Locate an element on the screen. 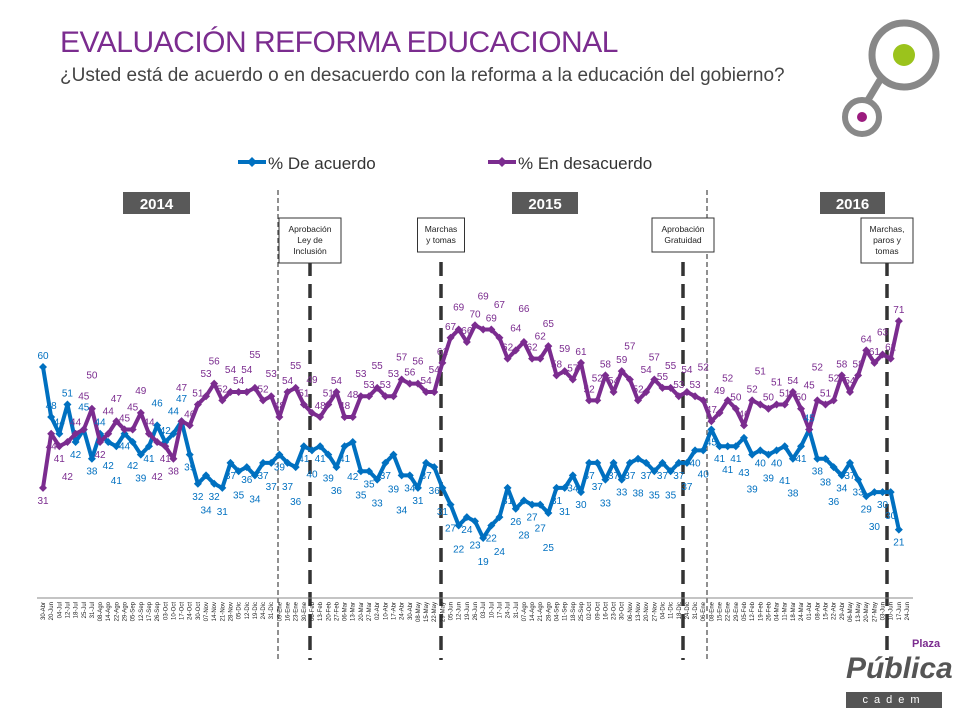 This screenshot has width=958, height=719. x-tick-label: 29-Ene is located at coordinates (737, 611).